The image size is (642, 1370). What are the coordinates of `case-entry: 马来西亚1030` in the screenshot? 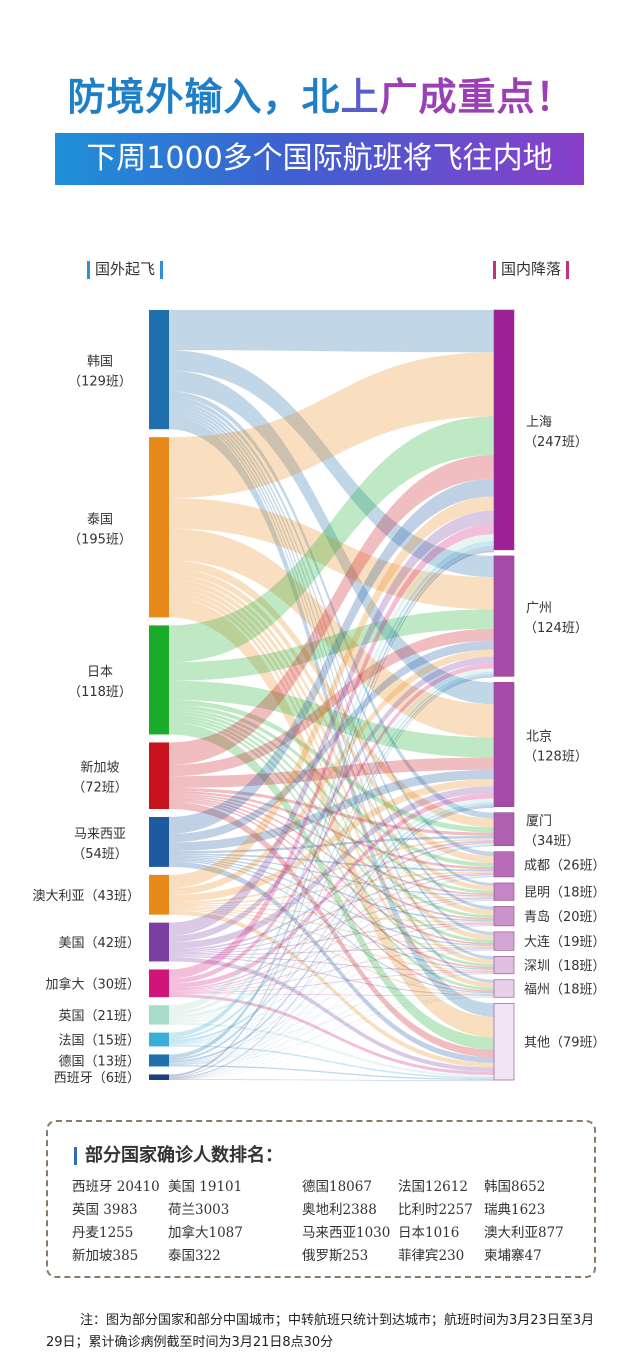 It's located at (346, 1233).